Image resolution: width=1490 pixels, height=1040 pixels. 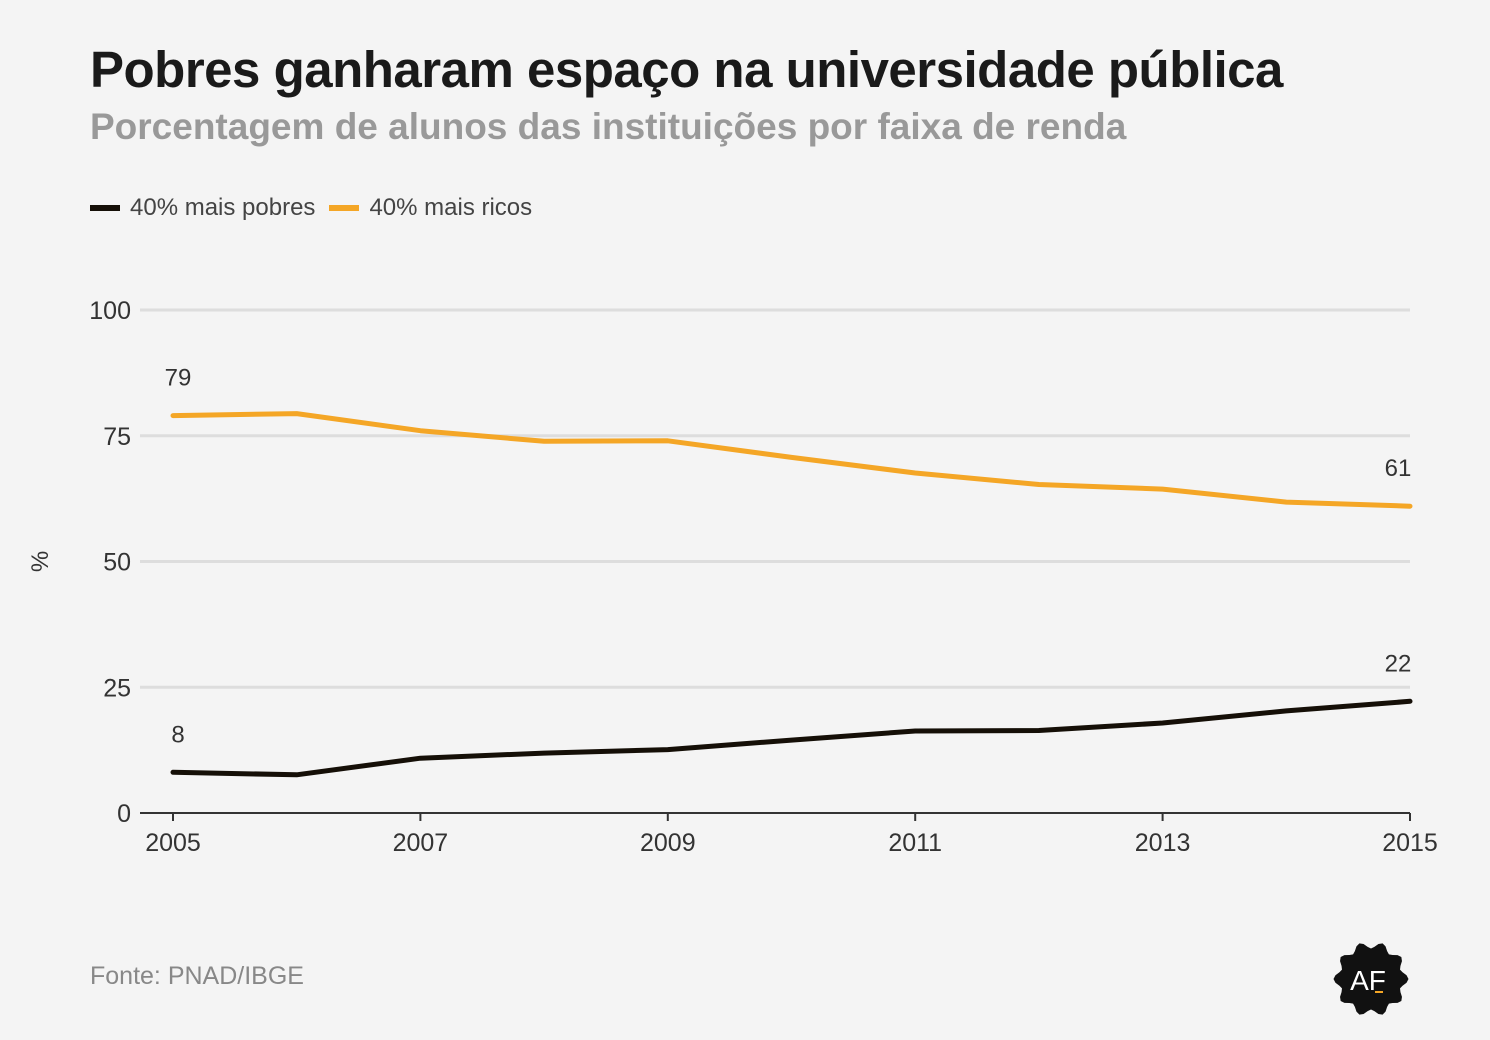 What do you see at coordinates (1163, 843) in the screenshot?
I see `x-tick-label-2013: 2013` at bounding box center [1163, 843].